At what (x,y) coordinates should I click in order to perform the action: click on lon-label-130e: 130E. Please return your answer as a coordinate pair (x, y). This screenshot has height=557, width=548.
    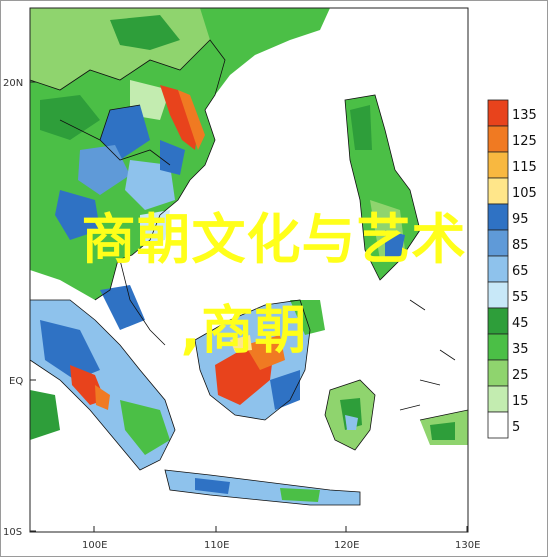
    Looking at the image, I should click on (467, 545).